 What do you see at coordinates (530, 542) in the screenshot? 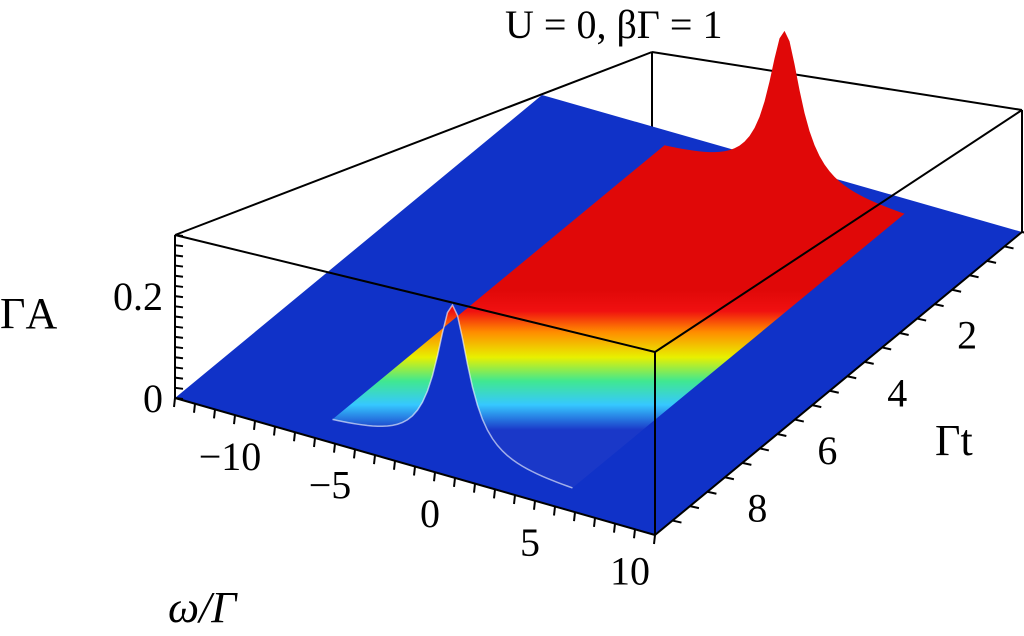
I see `x-tick-label: 5` at bounding box center [530, 542].